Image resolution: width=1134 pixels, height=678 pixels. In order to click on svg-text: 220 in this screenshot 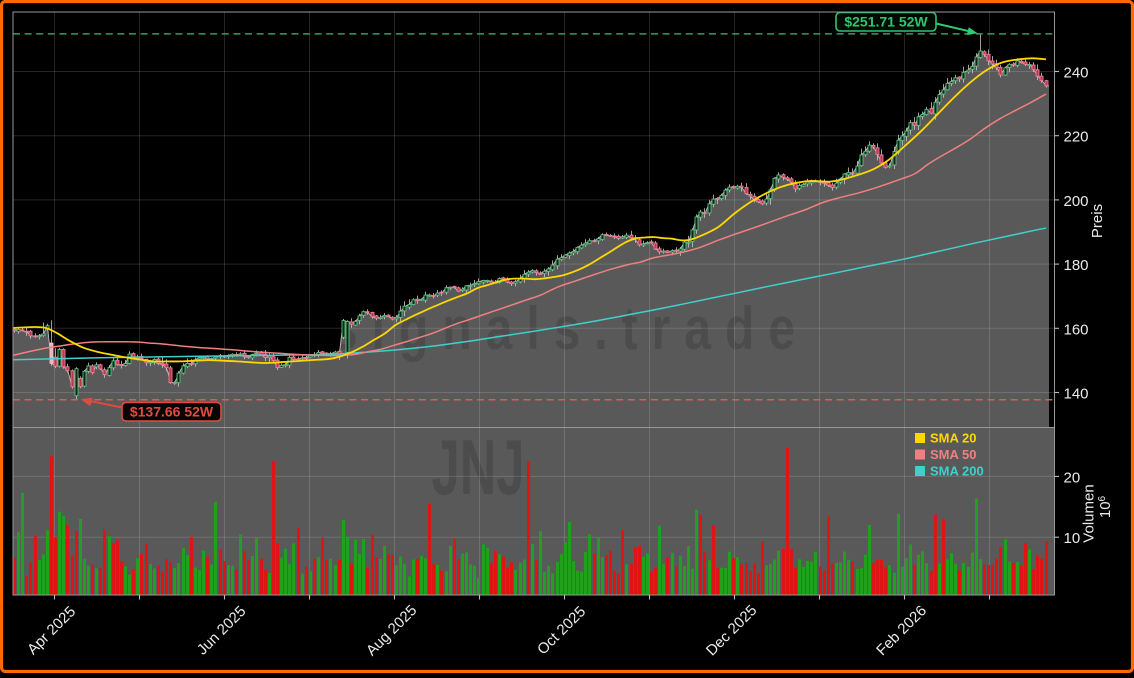, I will do `click(1076, 137)`.